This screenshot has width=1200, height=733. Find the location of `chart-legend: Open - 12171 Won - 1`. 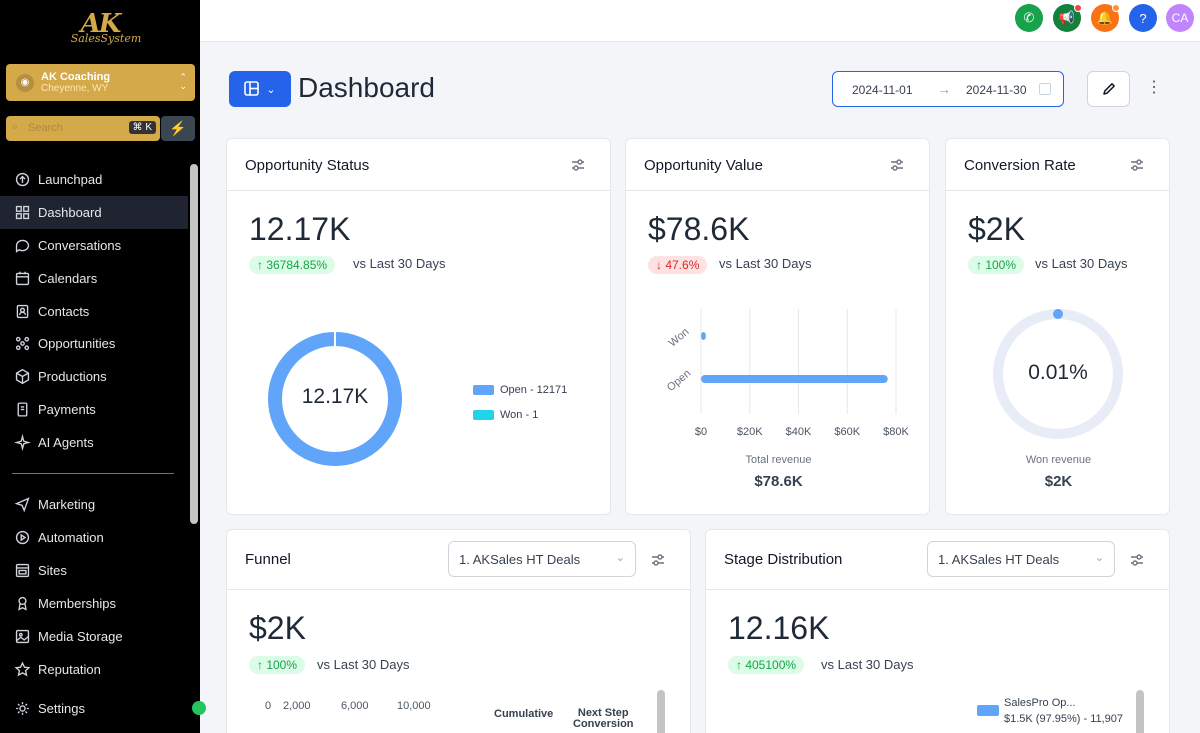

chart-legend: Open - 12171 Won - 1 is located at coordinates (520, 402).